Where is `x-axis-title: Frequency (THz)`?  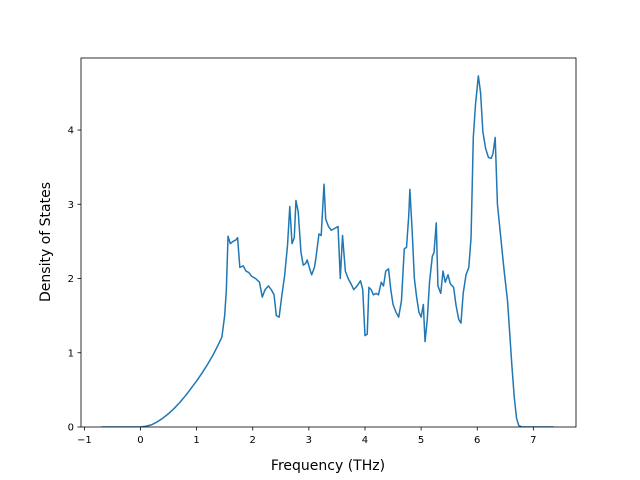 x-axis-title: Frequency (THz) is located at coordinates (328, 466).